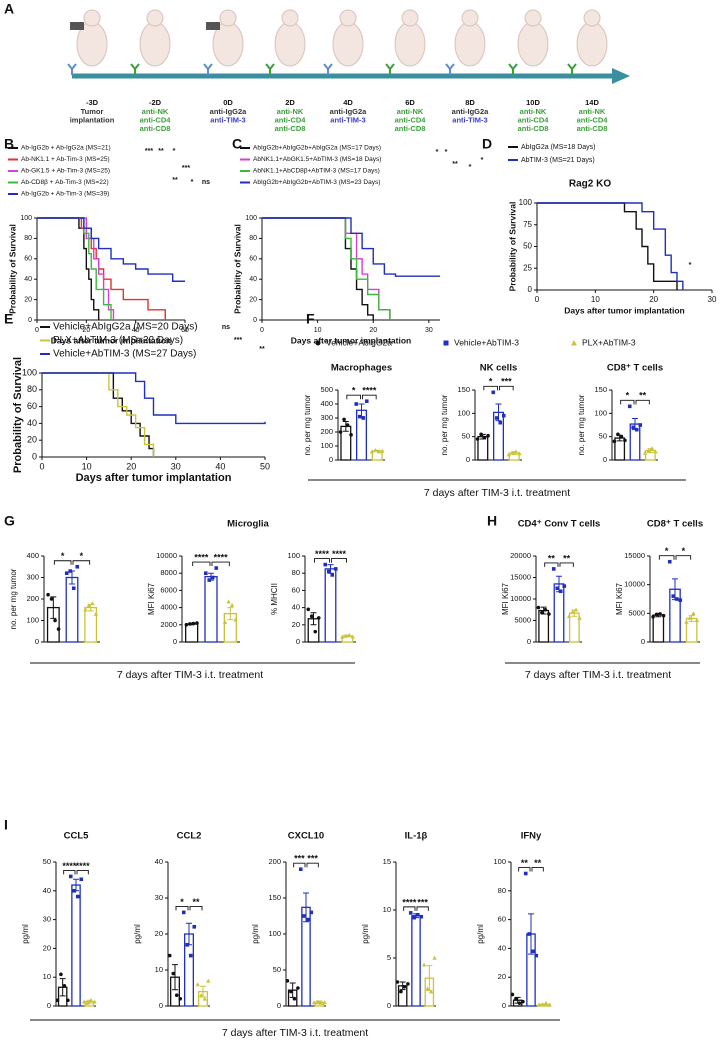 The image size is (726, 1042). Describe the element at coordinates (277, 969) in the screenshot. I see `y-tick-label: 50` at that location.